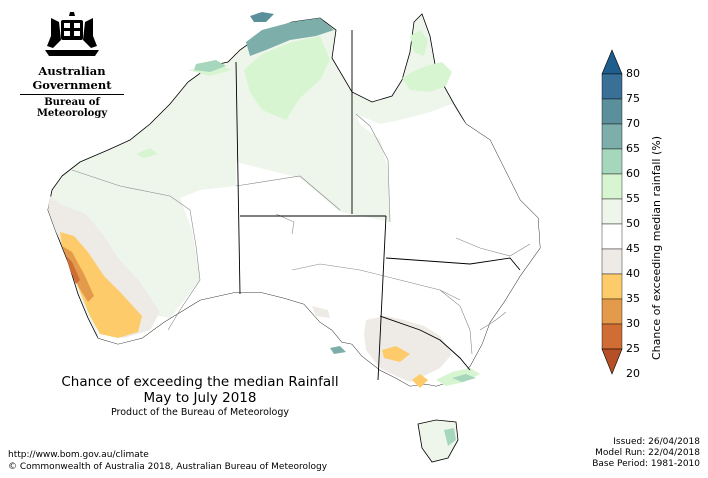 This screenshot has height=478, width=708. What do you see at coordinates (612, 361) in the screenshot?
I see `legend-arrow-bottom` at bounding box center [612, 361].